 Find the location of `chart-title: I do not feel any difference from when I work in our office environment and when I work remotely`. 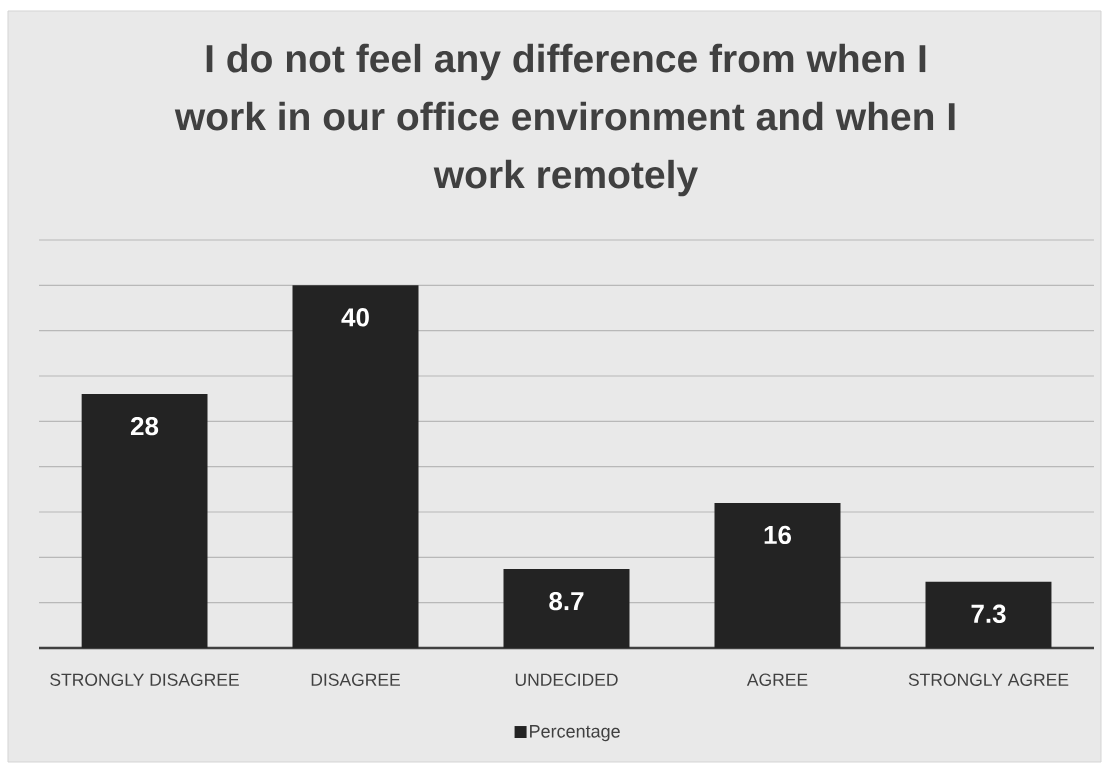

chart-title: I do not feel any difference from when I work in our office environment and when I work remotely is located at coordinates (564, 120).